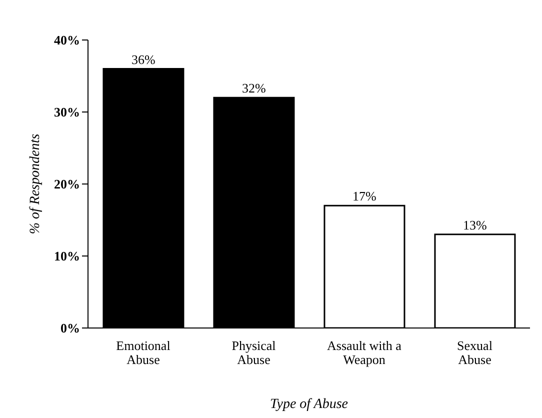  What do you see at coordinates (143, 352) in the screenshot?
I see `x-tick-label: Emotional Abuse` at bounding box center [143, 352].